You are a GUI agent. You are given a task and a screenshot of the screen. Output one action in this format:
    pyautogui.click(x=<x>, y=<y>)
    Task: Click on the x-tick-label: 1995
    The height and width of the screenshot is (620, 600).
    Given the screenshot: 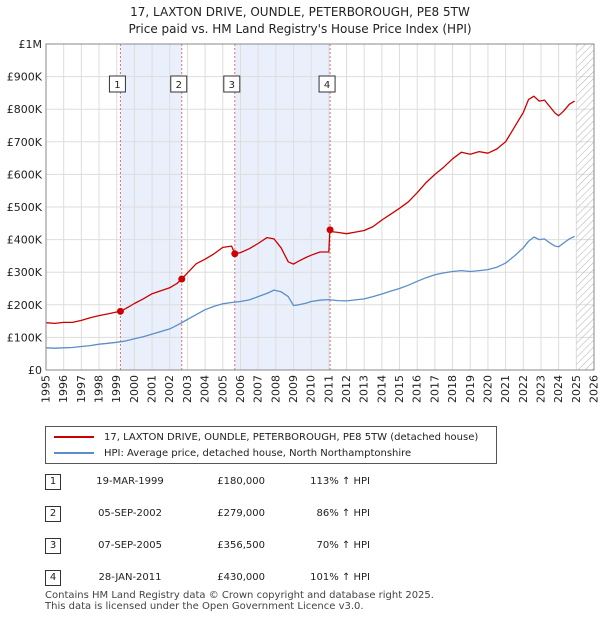 What is the action you would take?
    pyautogui.click(x=46, y=389)
    